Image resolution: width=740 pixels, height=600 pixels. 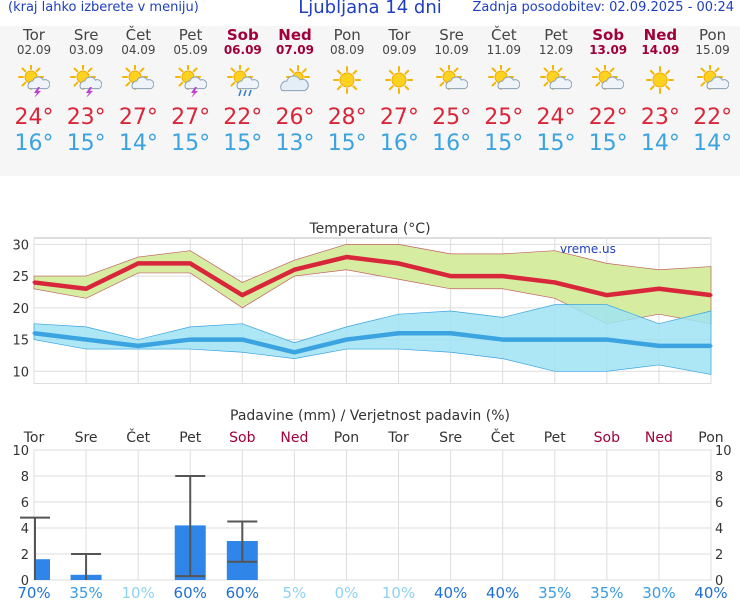 I want to click on y-tick-label-right: 0, so click(x=719, y=581).